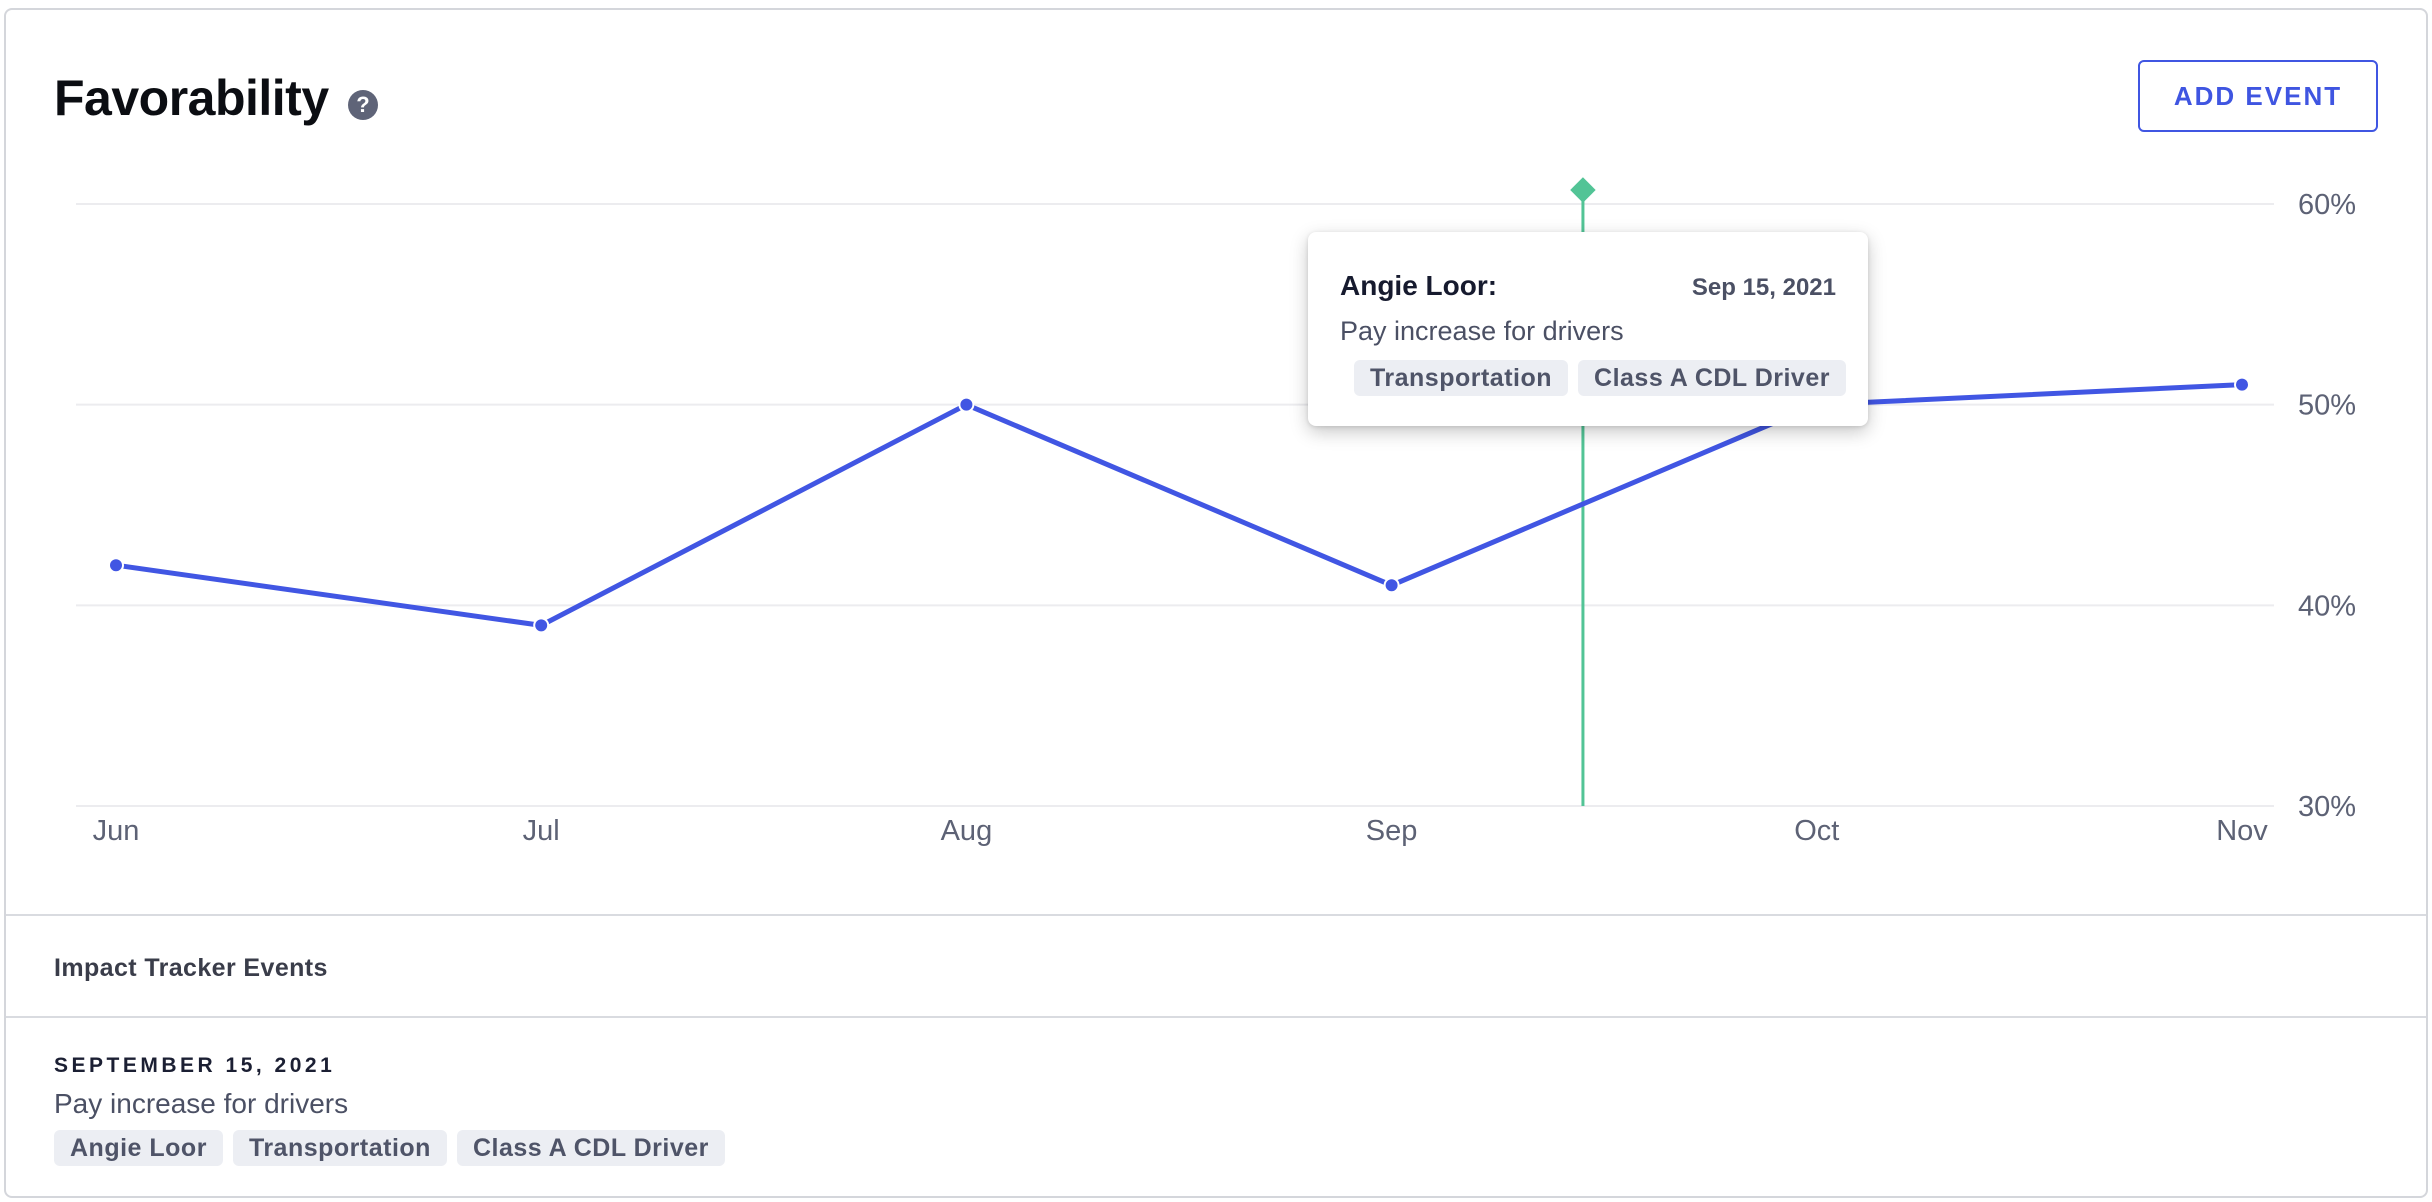 The height and width of the screenshot is (1202, 2432). Describe the element at coordinates (541, 831) in the screenshot. I see `x-tick-label: Jul` at that location.